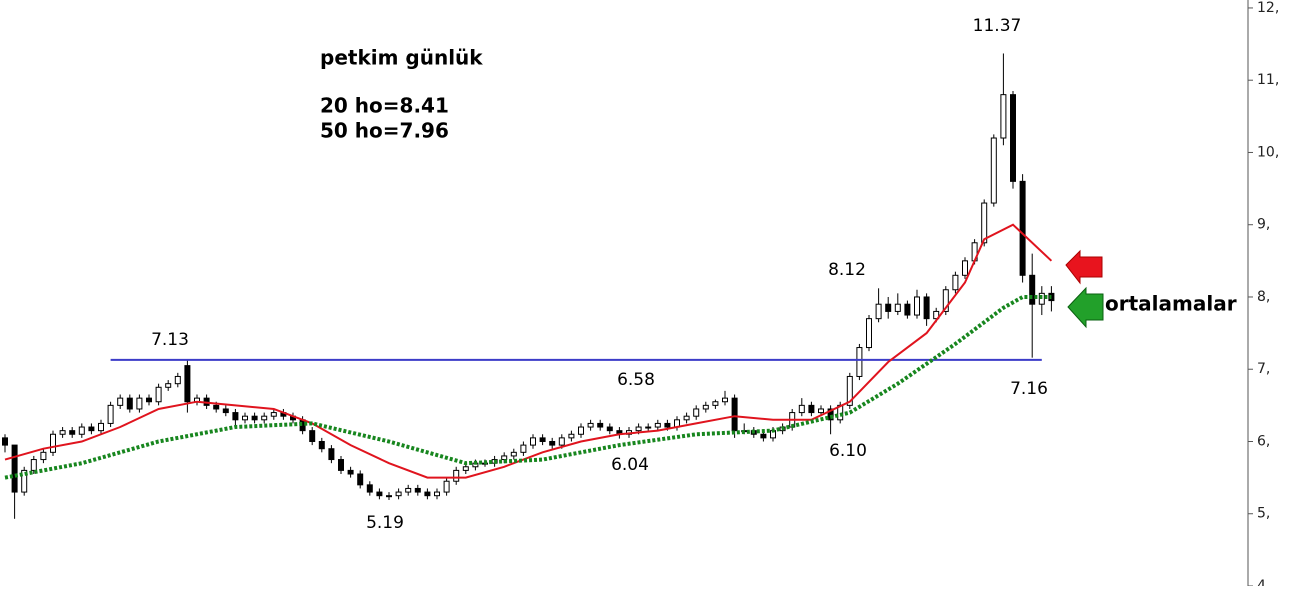 Image resolution: width=1300 pixels, height=590 pixels. What do you see at coordinates (847, 270) in the screenshot?
I see `annotation: 8.12` at bounding box center [847, 270].